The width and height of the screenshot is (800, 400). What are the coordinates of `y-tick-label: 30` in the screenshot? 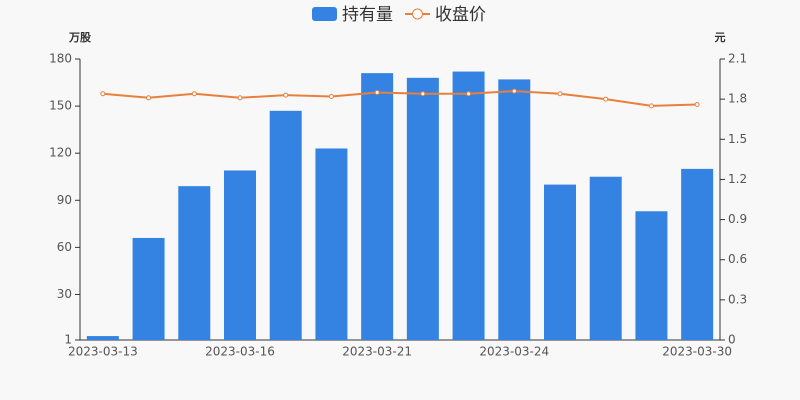 It's located at (64, 294).